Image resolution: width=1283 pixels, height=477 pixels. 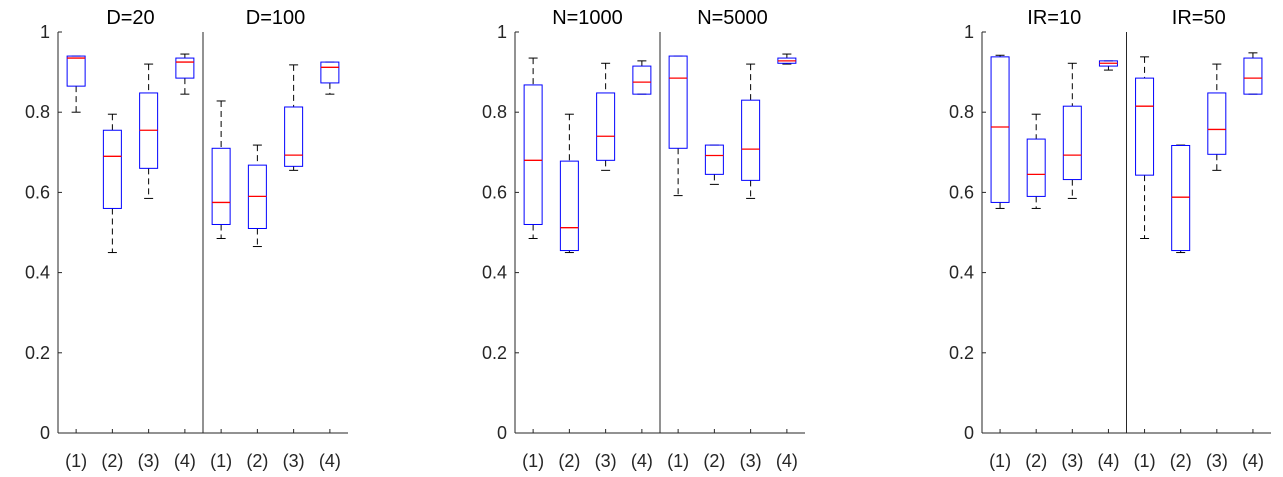 I want to click on panel-title: IR=50, so click(x=1199, y=18).